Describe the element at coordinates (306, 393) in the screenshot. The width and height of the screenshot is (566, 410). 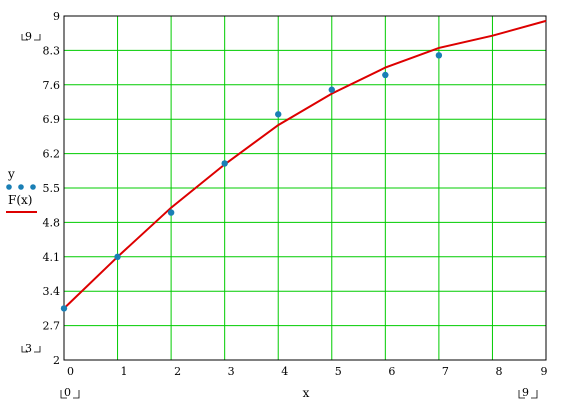
I see `x-axis-label: x` at that location.